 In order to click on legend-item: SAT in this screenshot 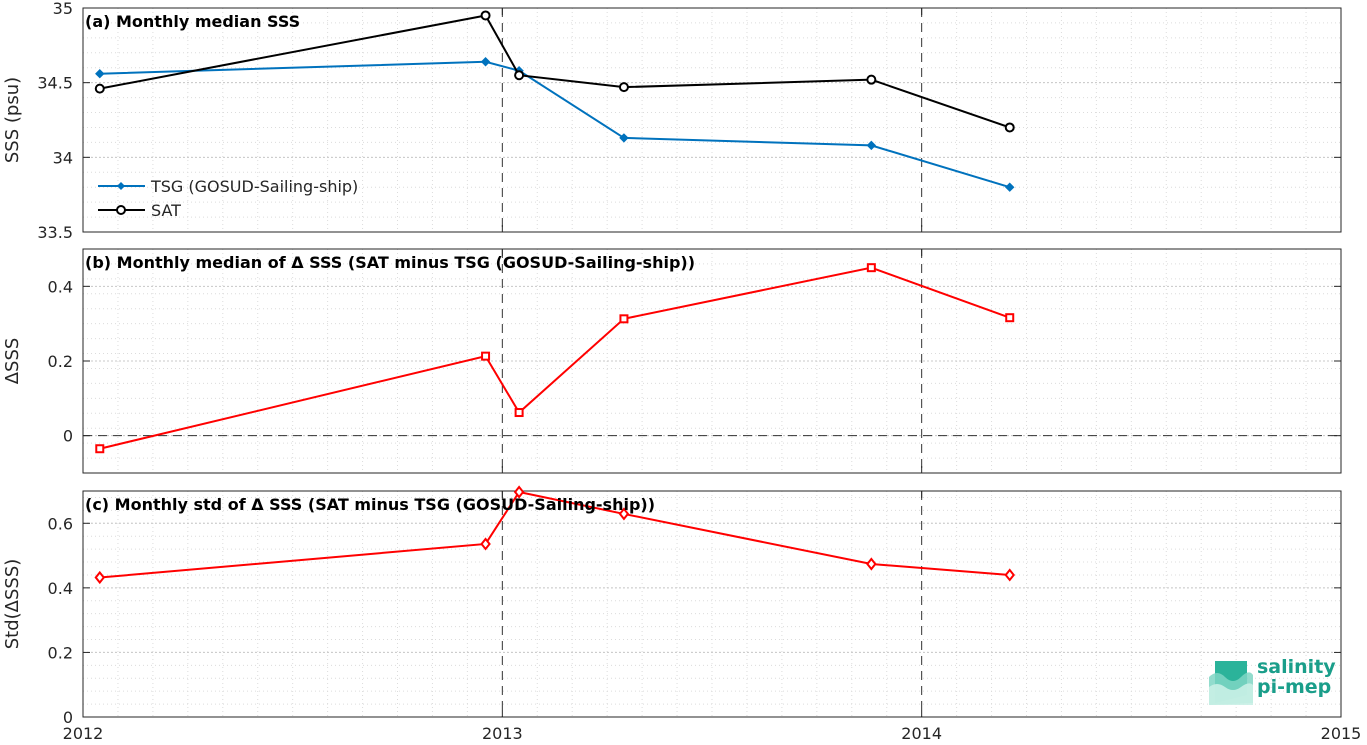, I will do `click(139, 210)`.